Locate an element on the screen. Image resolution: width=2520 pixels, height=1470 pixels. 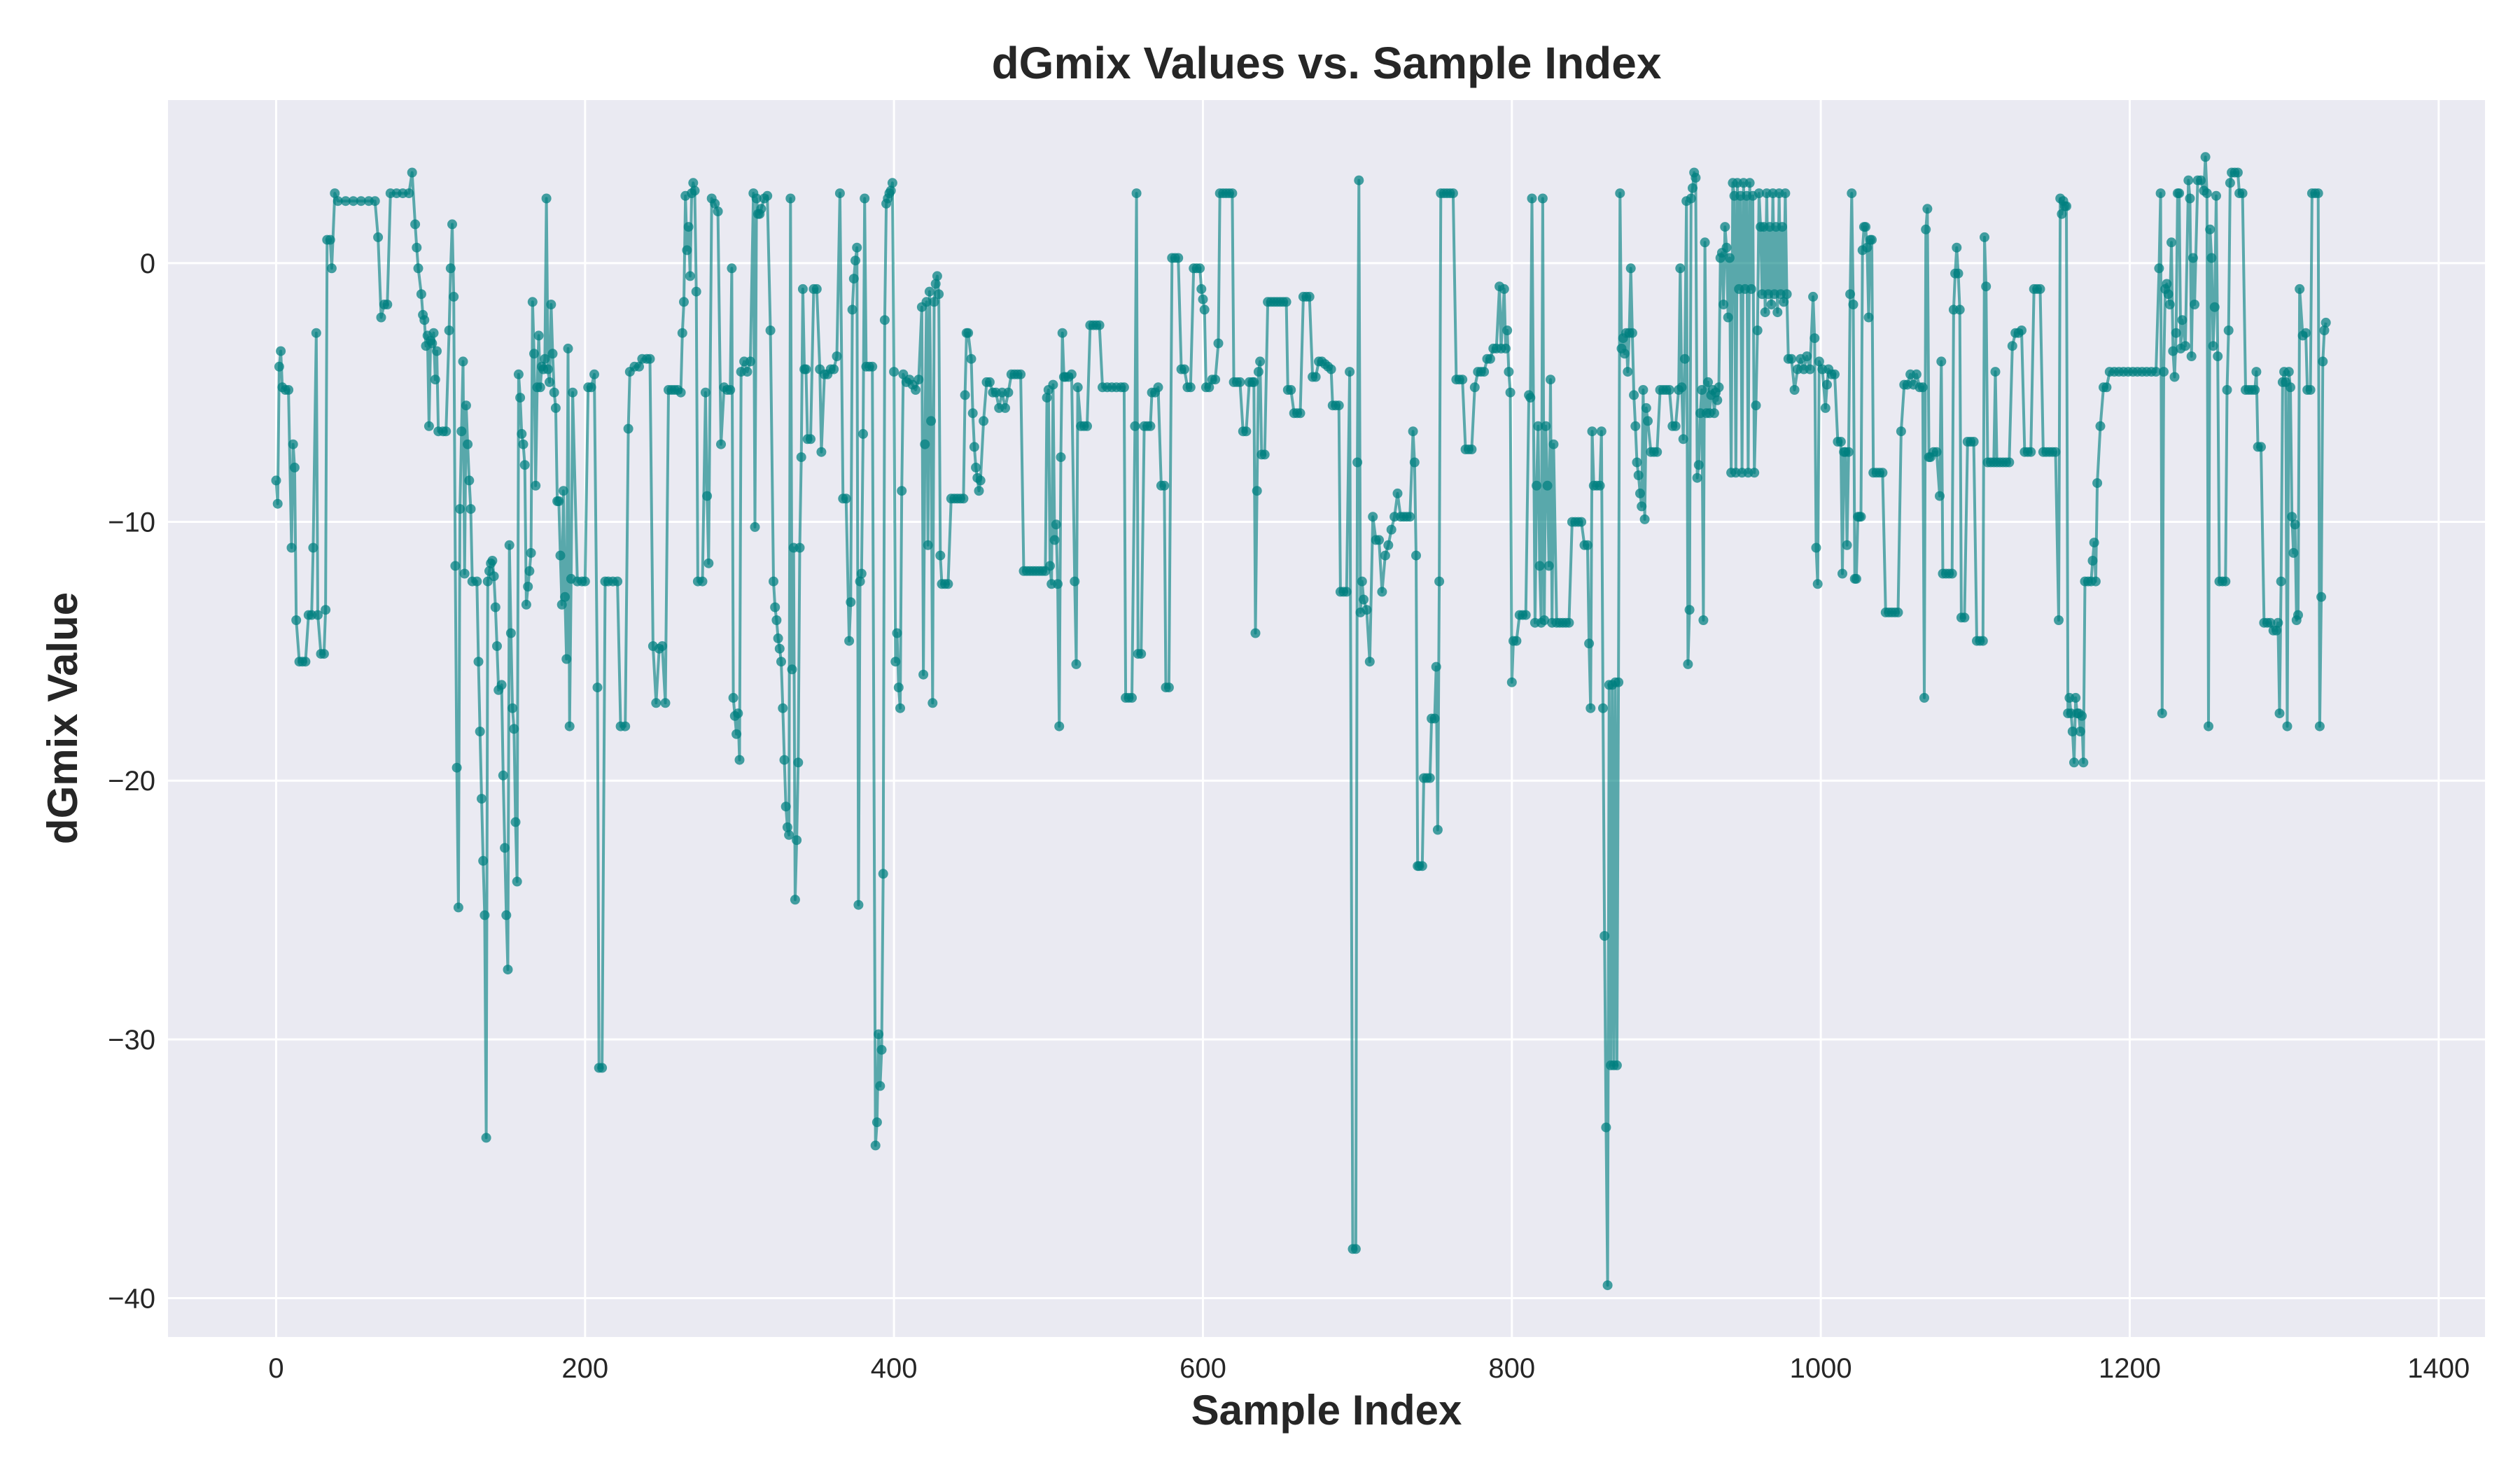
y-tick-label: −10 is located at coordinates (131, 522).